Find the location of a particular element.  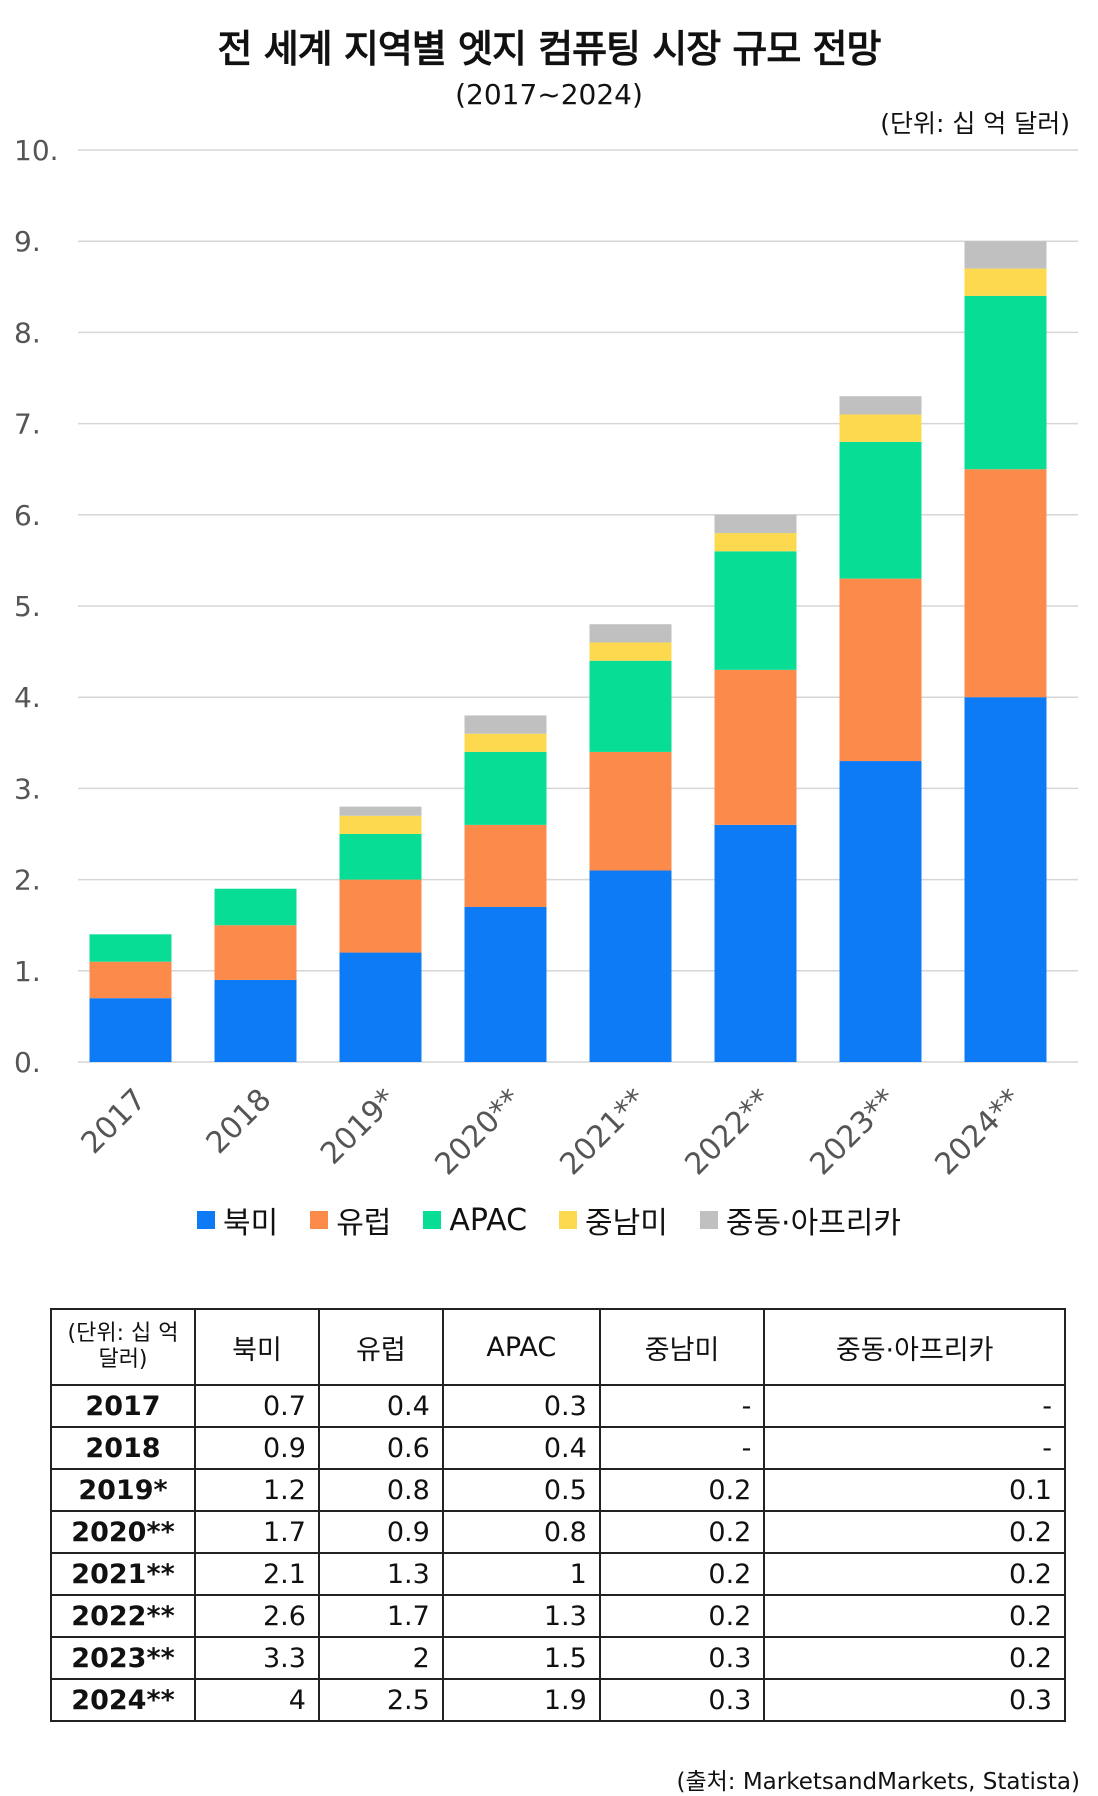

x-tick-label: 2023** is located at coordinates (853, 1132).